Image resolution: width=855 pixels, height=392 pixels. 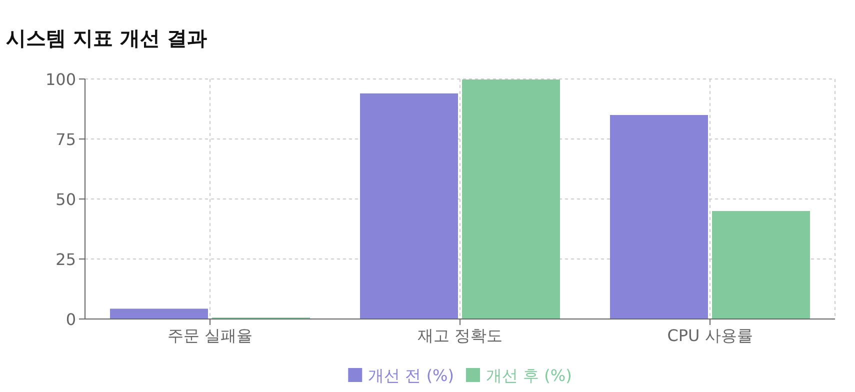 I want to click on x-tick-label: CPU 사용률, so click(x=710, y=335).